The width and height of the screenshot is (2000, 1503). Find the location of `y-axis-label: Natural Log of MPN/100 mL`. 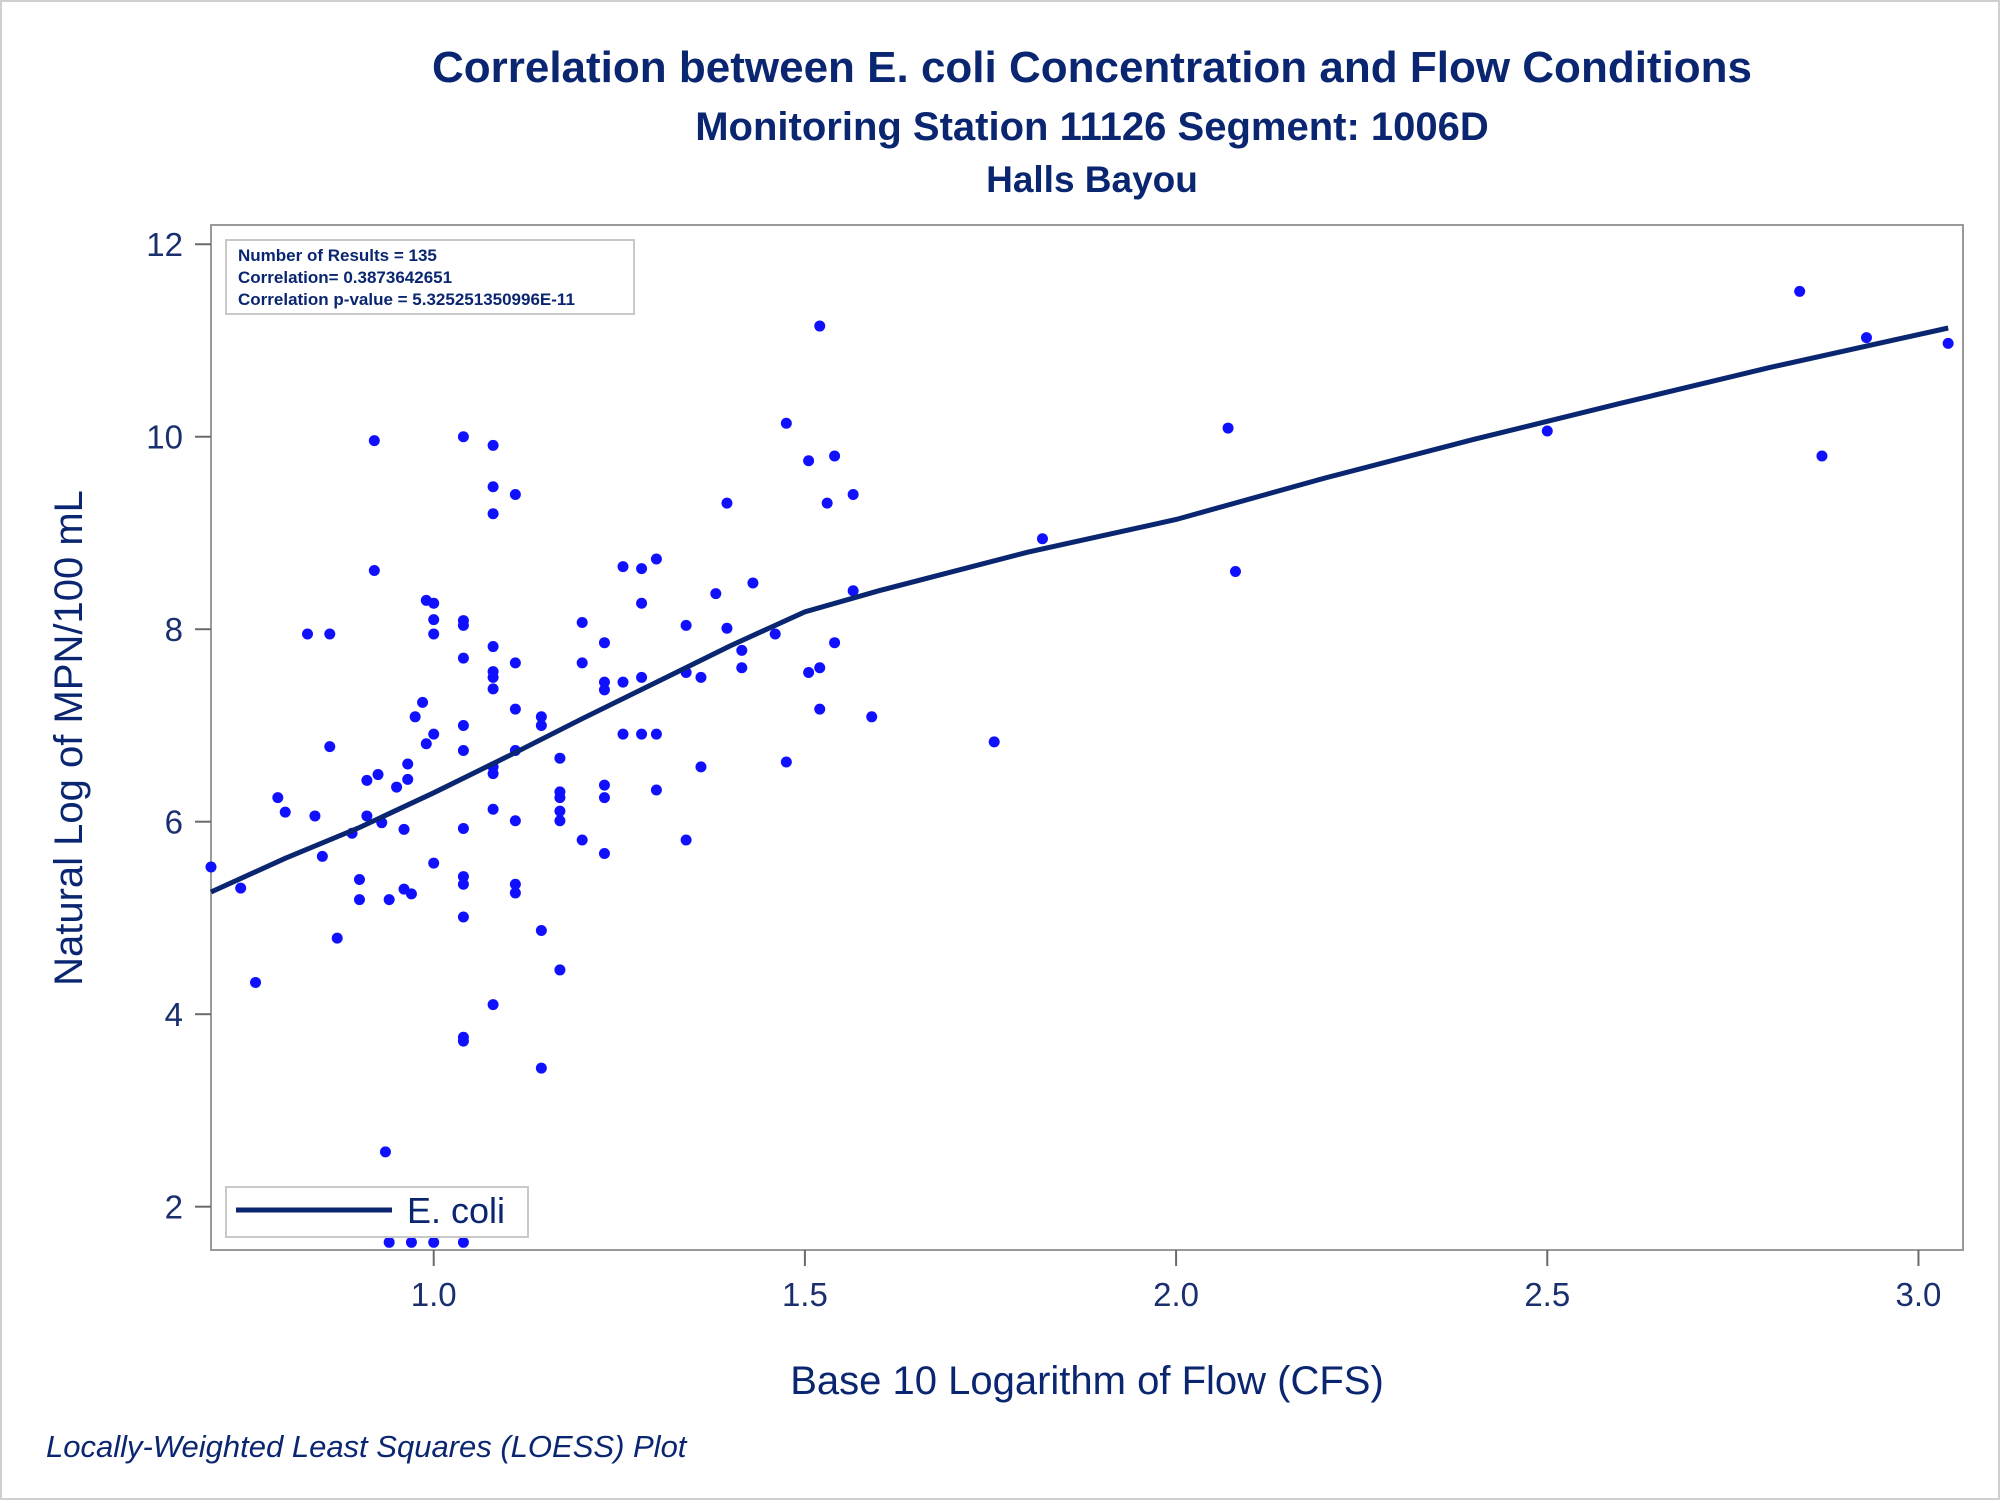

y-axis-label: Natural Log of MPN/100 mL is located at coordinates (69, 738).